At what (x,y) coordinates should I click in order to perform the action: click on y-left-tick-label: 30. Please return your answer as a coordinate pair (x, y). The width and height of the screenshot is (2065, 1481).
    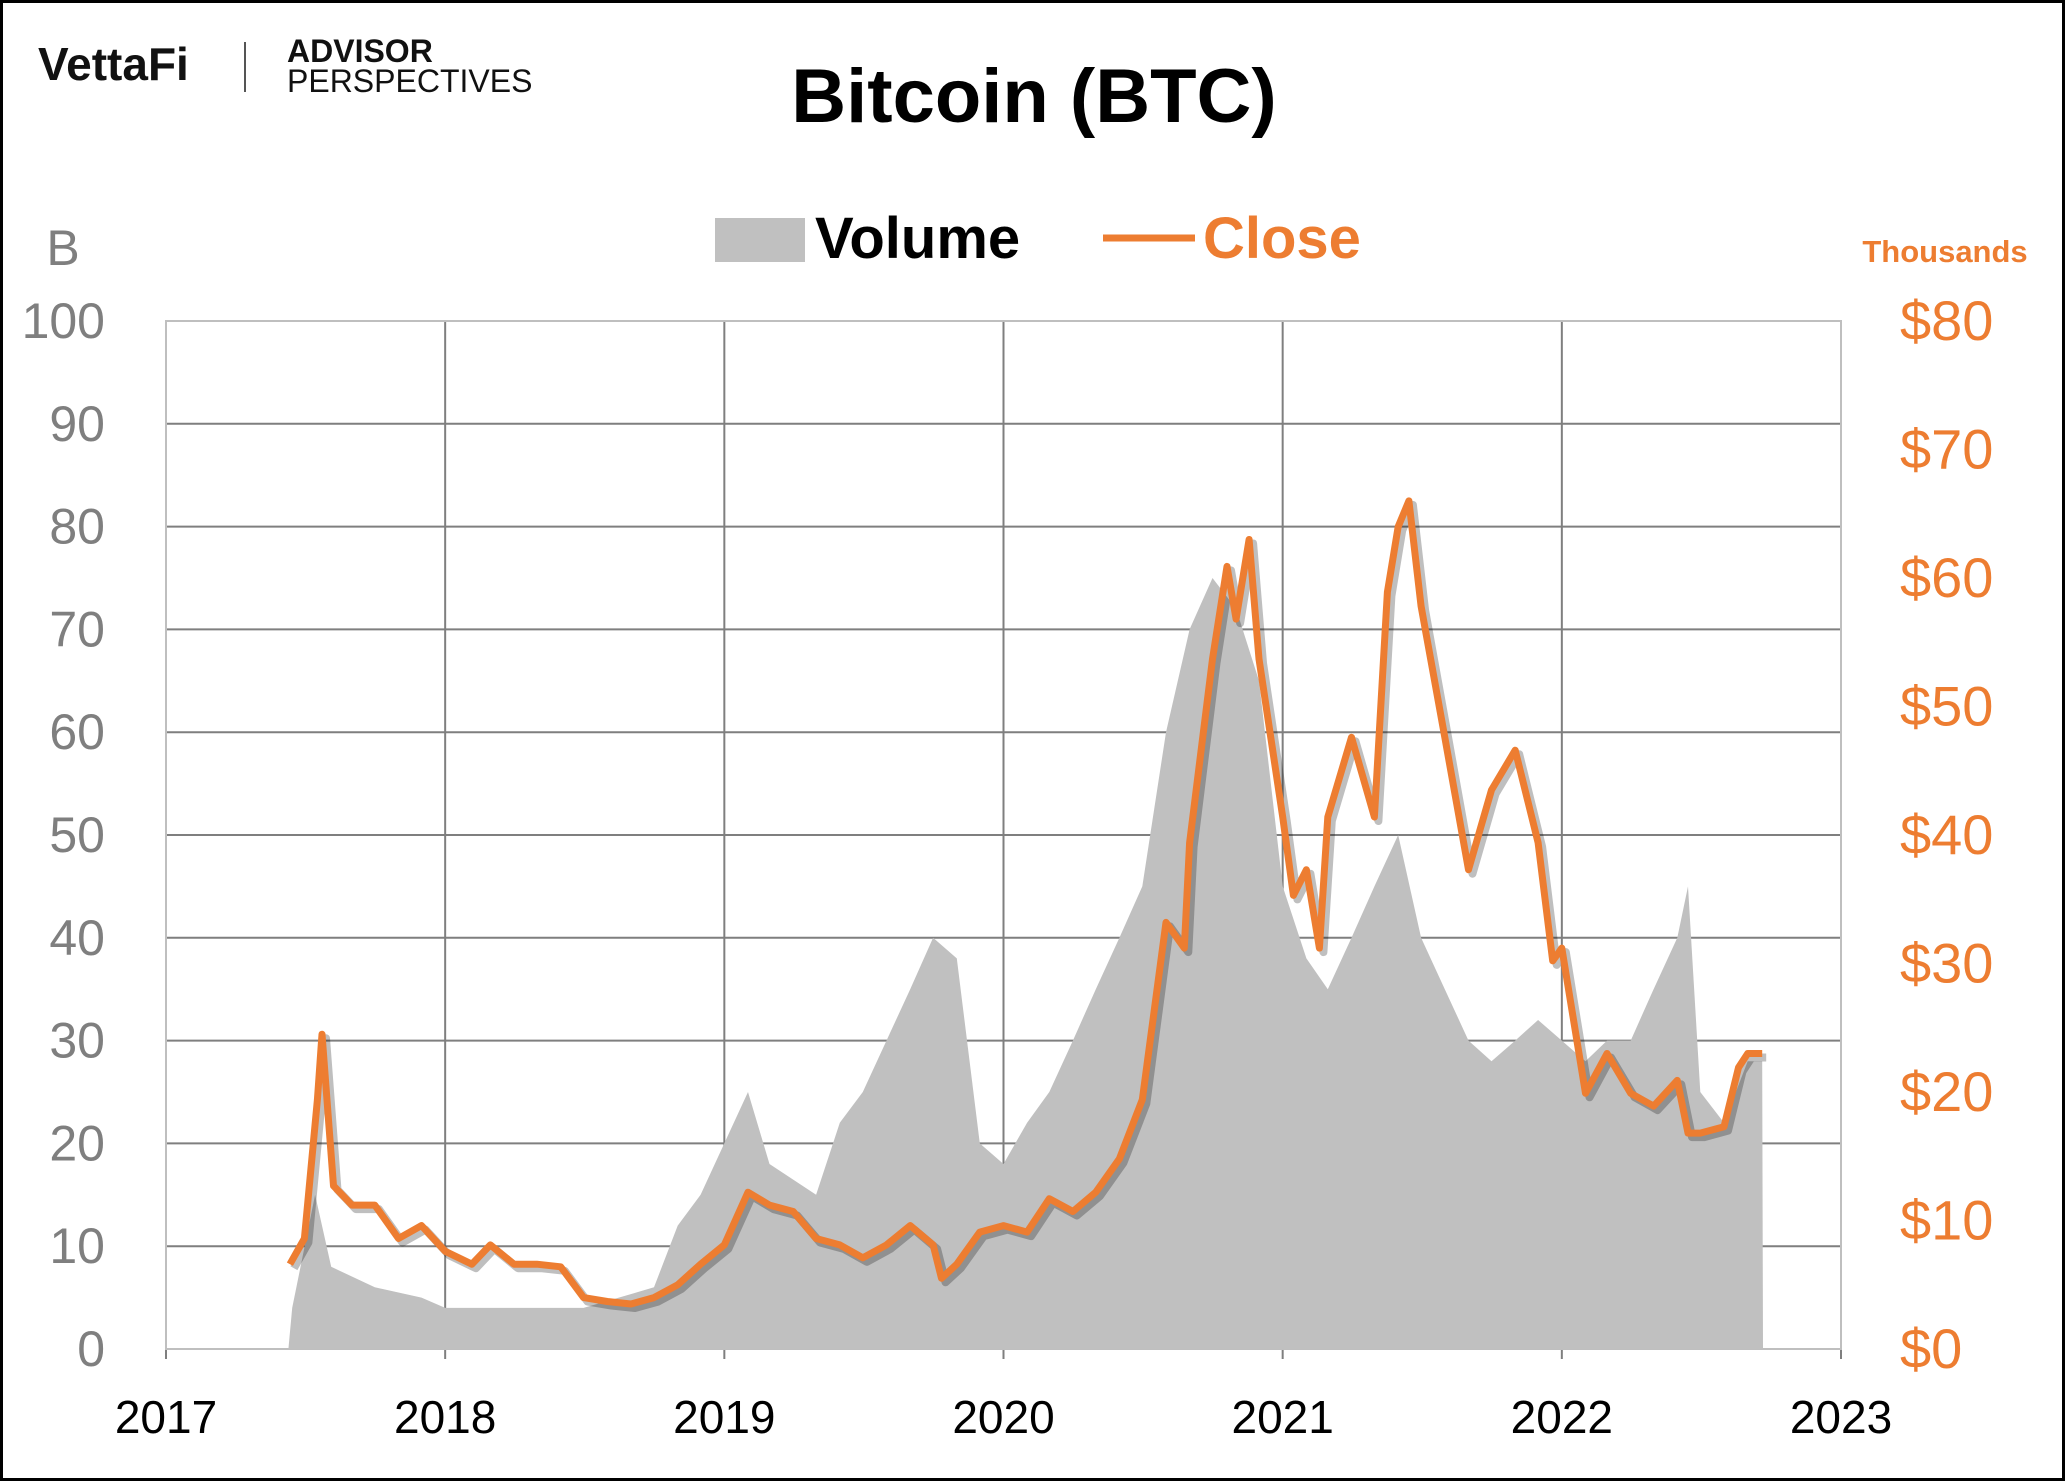
    Looking at the image, I should click on (77, 1041).